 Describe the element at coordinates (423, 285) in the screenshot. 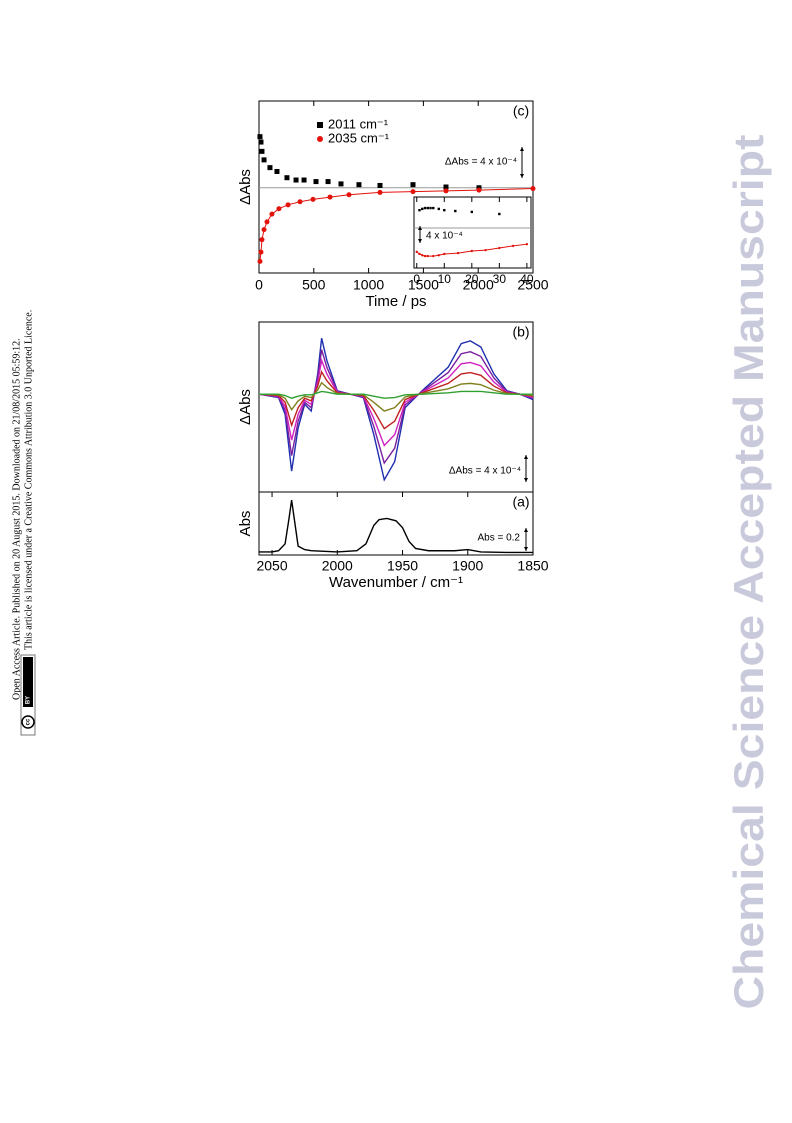

I see `x-tick-label: 1500` at that location.